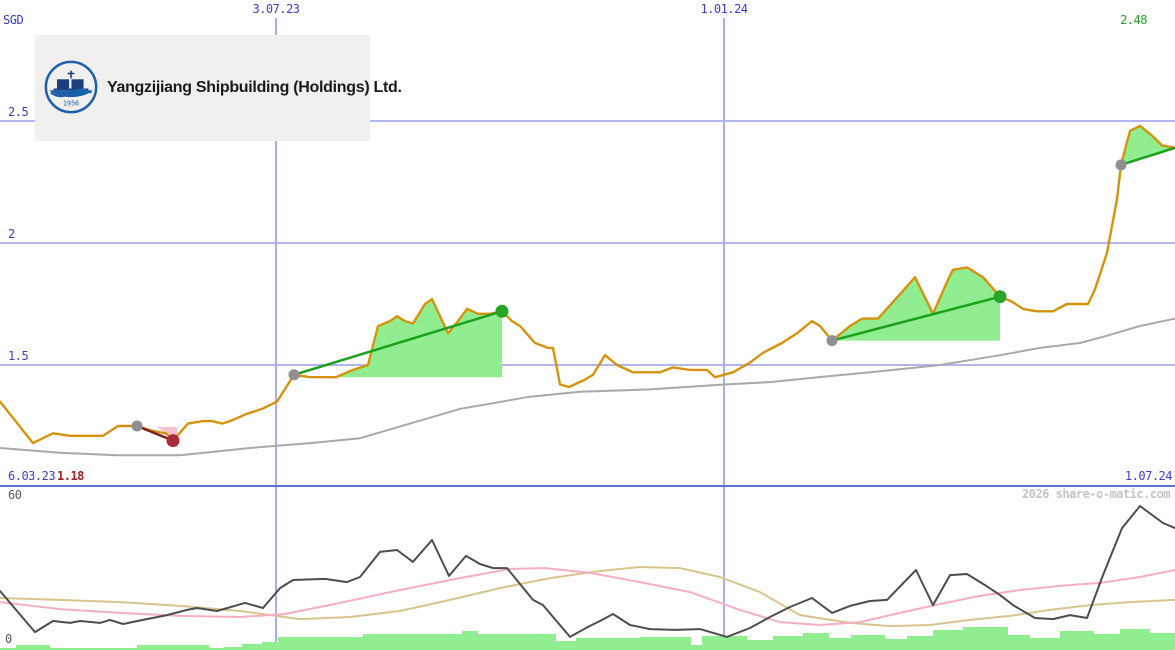 The height and width of the screenshot is (650, 1175). What do you see at coordinates (32, 476) in the screenshot?
I see `start-date-label: 6.03.23` at bounding box center [32, 476].